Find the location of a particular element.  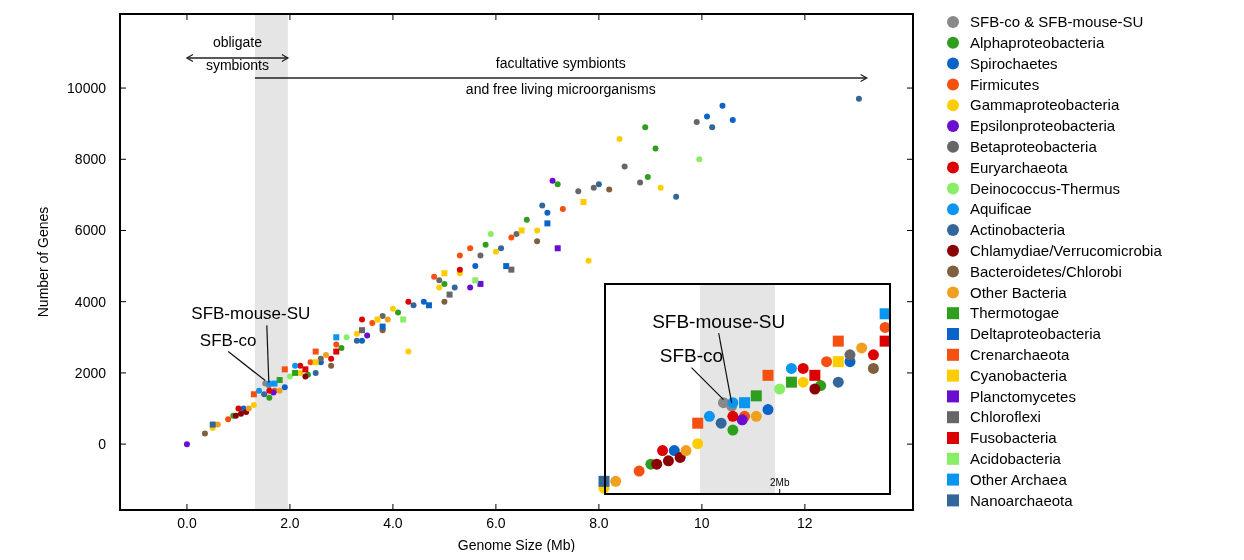

annotation: SFB-co is located at coordinates (691, 356).